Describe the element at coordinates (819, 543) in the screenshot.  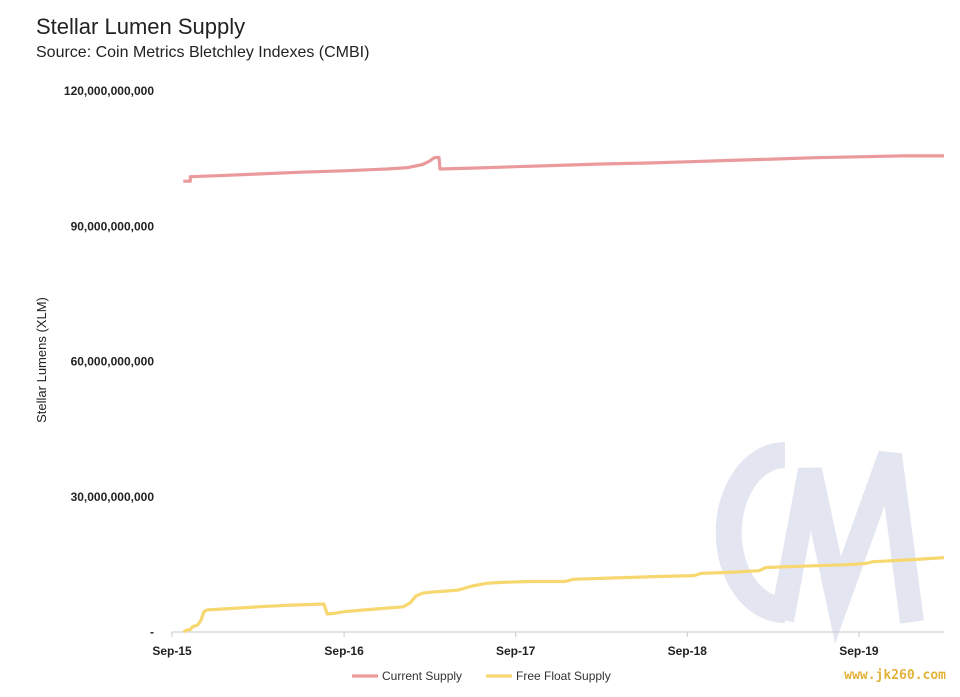
I see `cm-watermark-logo` at that location.